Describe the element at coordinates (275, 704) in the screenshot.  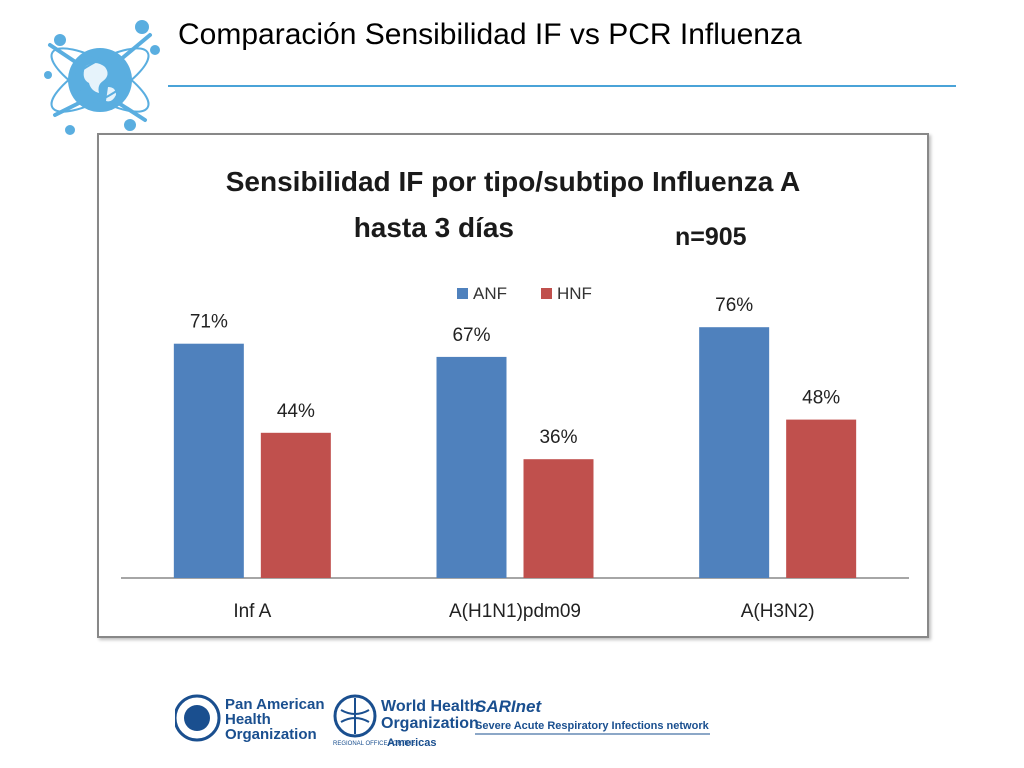
I see `paho-line1: Pan American` at that location.